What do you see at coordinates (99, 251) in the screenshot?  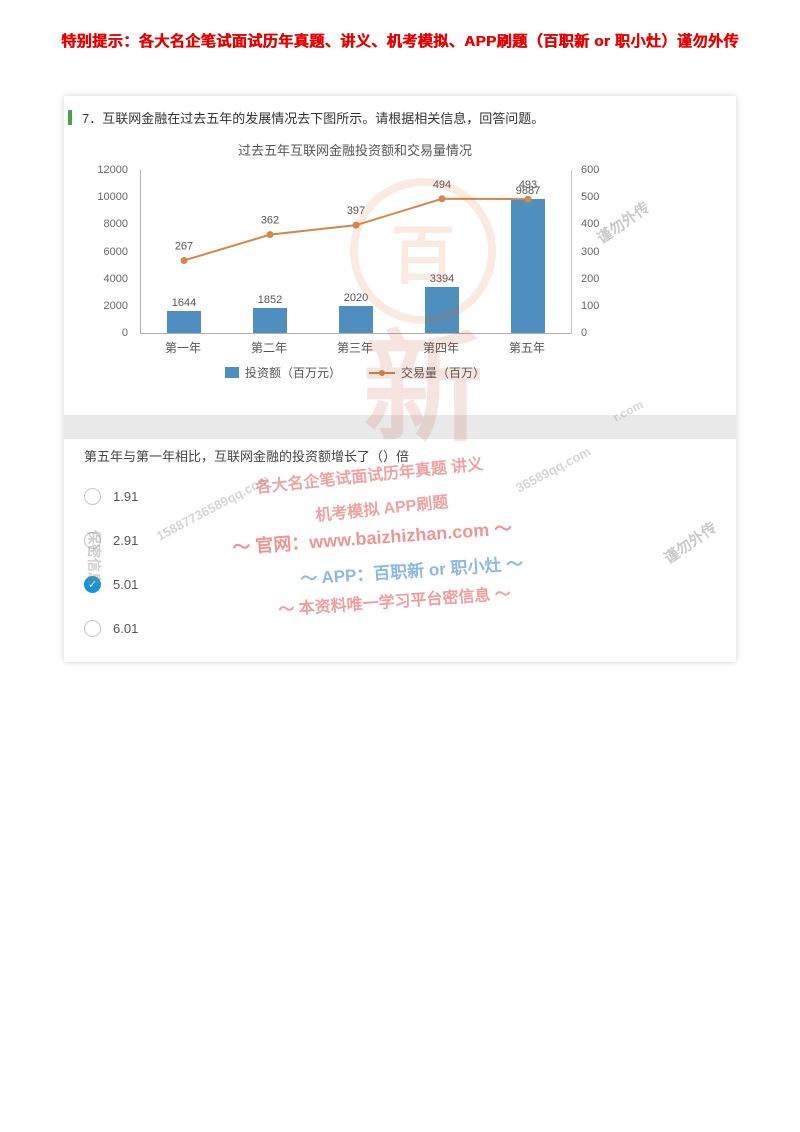 I see `left-axis: 0 2000 4000 6000 8000 10000 12000` at bounding box center [99, 251].